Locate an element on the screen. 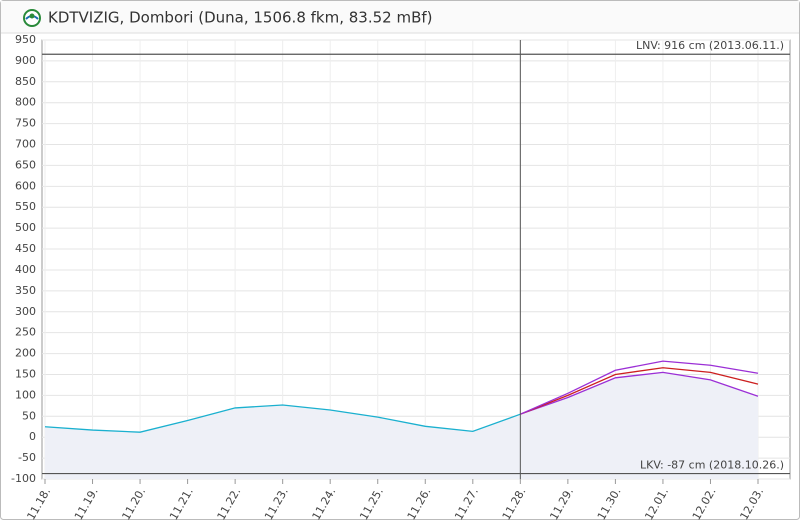 The height and width of the screenshot is (520, 800). y-tick-label: 350 is located at coordinates (25, 290).